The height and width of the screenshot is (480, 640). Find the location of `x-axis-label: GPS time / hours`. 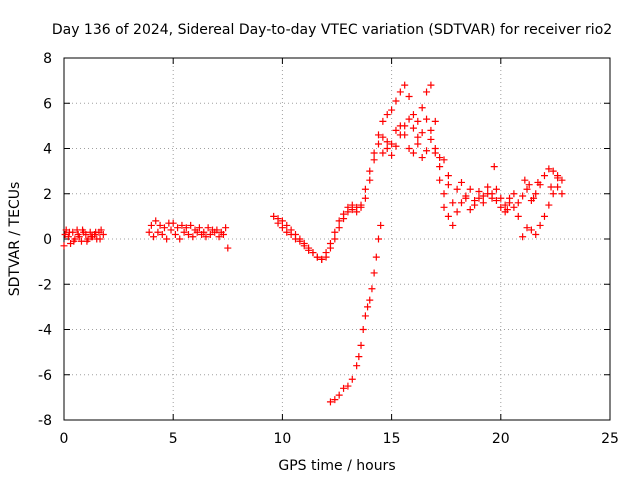

x-axis-label: GPS time / hours is located at coordinates (336, 466).